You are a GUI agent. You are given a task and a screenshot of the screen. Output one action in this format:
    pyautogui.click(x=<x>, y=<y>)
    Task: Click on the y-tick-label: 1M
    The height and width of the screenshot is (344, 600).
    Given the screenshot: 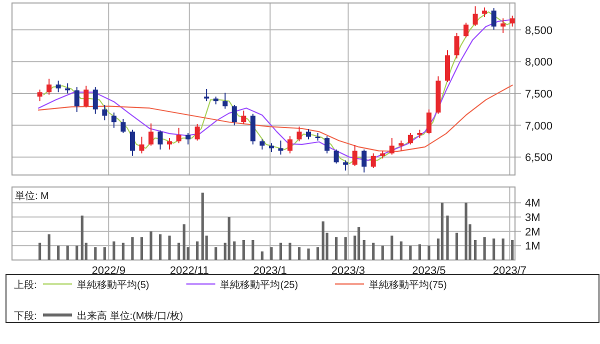 What is the action you would take?
    pyautogui.click(x=532, y=246)
    